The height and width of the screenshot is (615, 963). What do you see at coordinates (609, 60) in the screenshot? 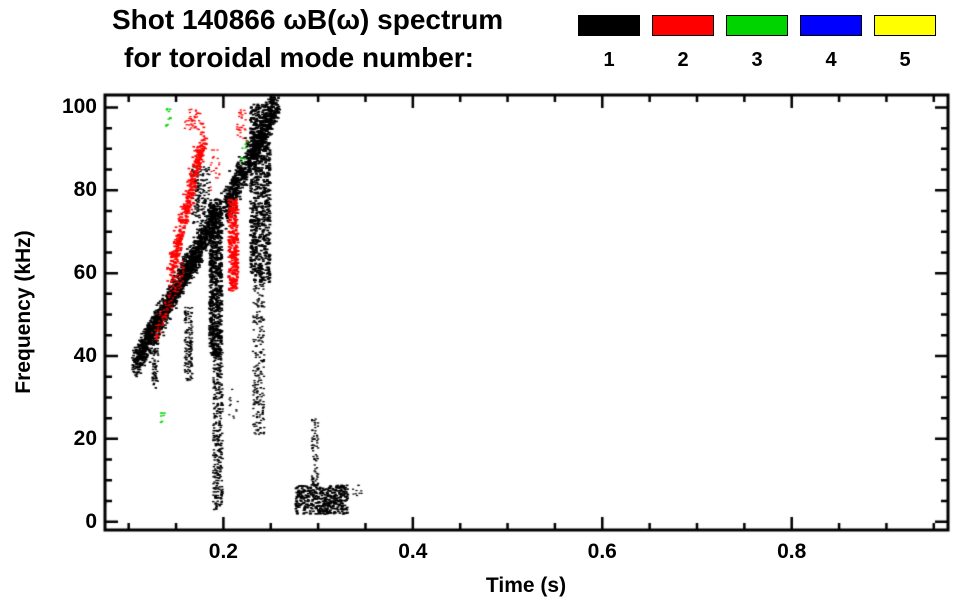
I see `legend-label-mode-1: 1` at bounding box center [609, 60].